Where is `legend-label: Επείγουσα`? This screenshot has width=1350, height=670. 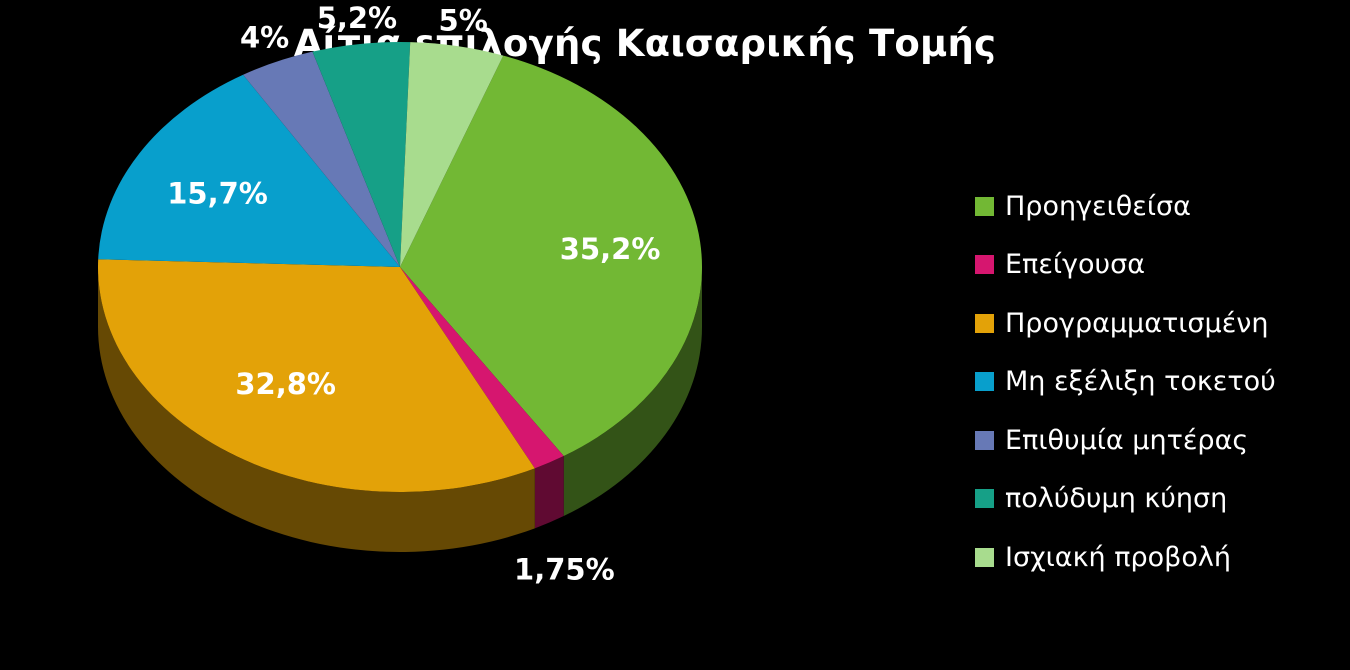 legend-label: Επείγουσα is located at coordinates (1075, 265).